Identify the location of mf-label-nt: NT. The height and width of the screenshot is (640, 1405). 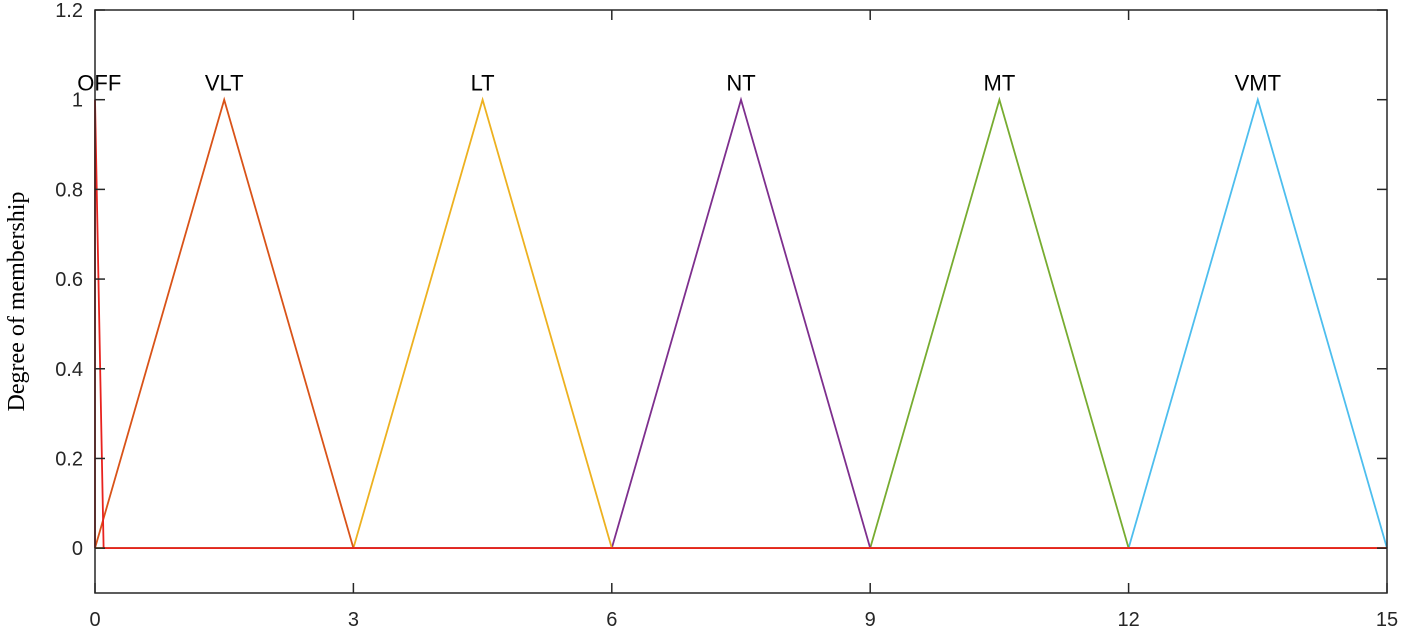
(740, 83).